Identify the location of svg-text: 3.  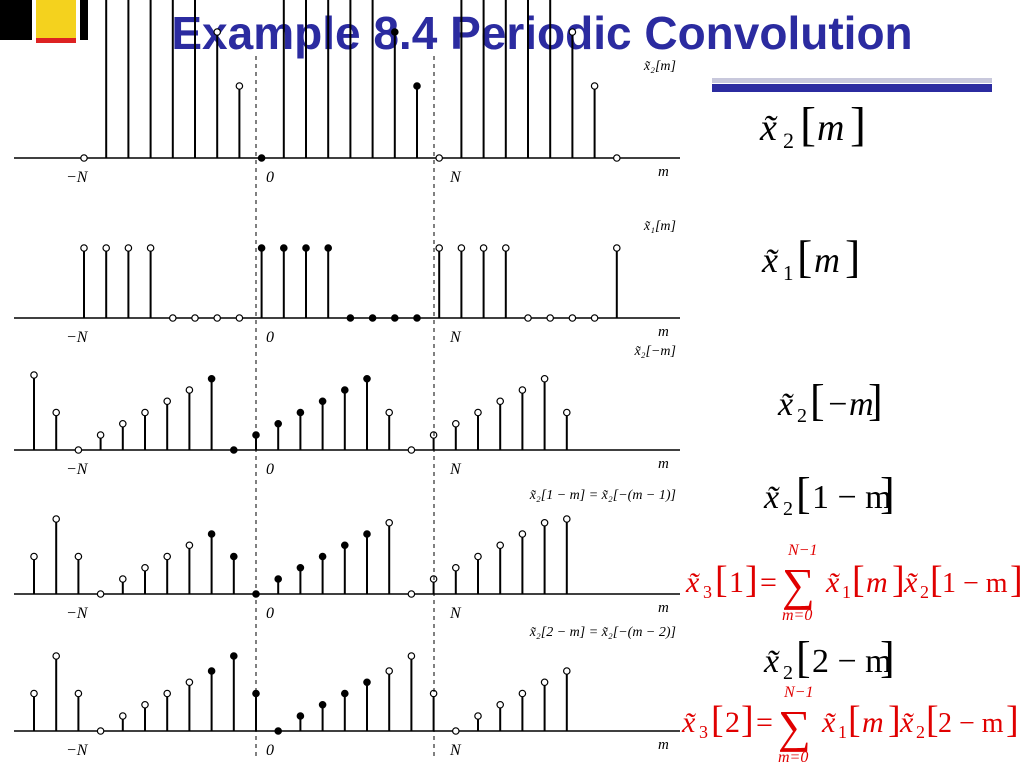
(707, 592).